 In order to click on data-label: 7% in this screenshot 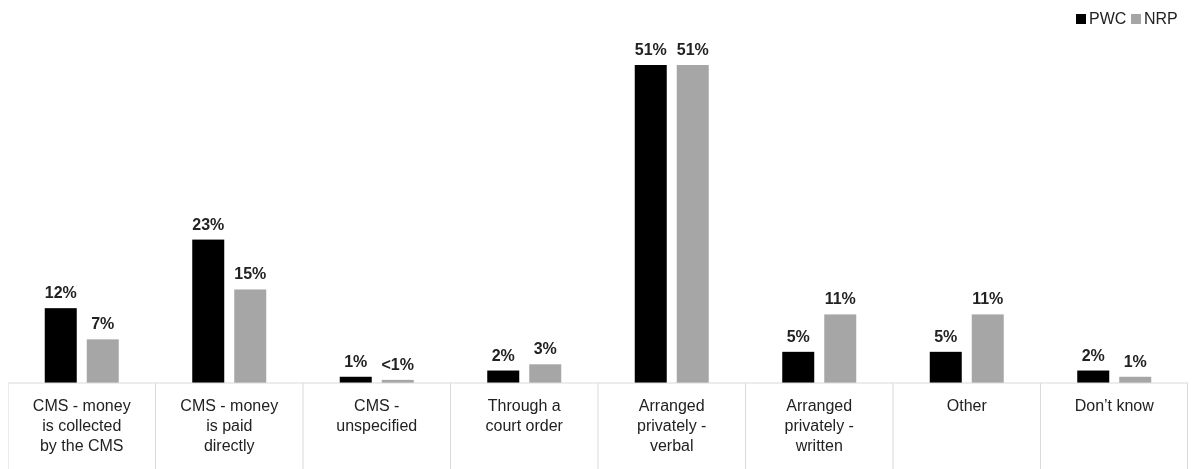, I will do `click(103, 324)`.